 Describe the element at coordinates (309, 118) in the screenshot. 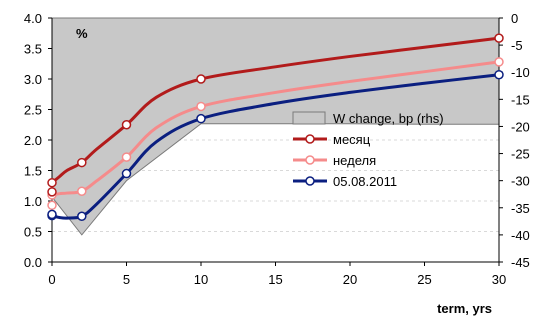

I see `legend-swatch-area` at that location.